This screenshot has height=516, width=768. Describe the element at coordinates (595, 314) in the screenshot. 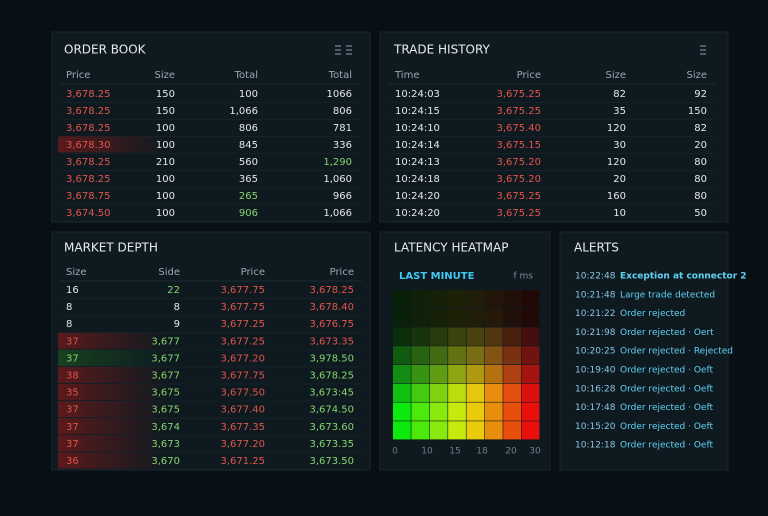

I see `alert-time: 10:21:22` at that location.